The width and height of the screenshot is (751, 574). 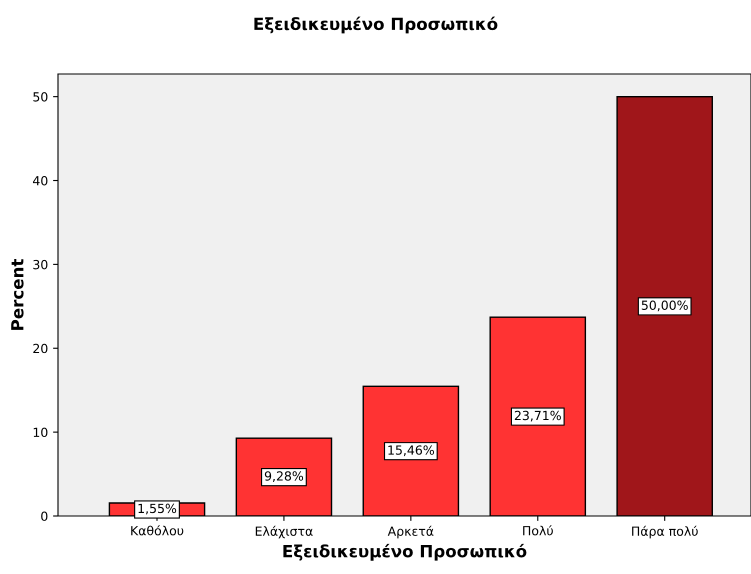 What do you see at coordinates (538, 530) in the screenshot?
I see `x-tick-label: Πολύ` at bounding box center [538, 530].